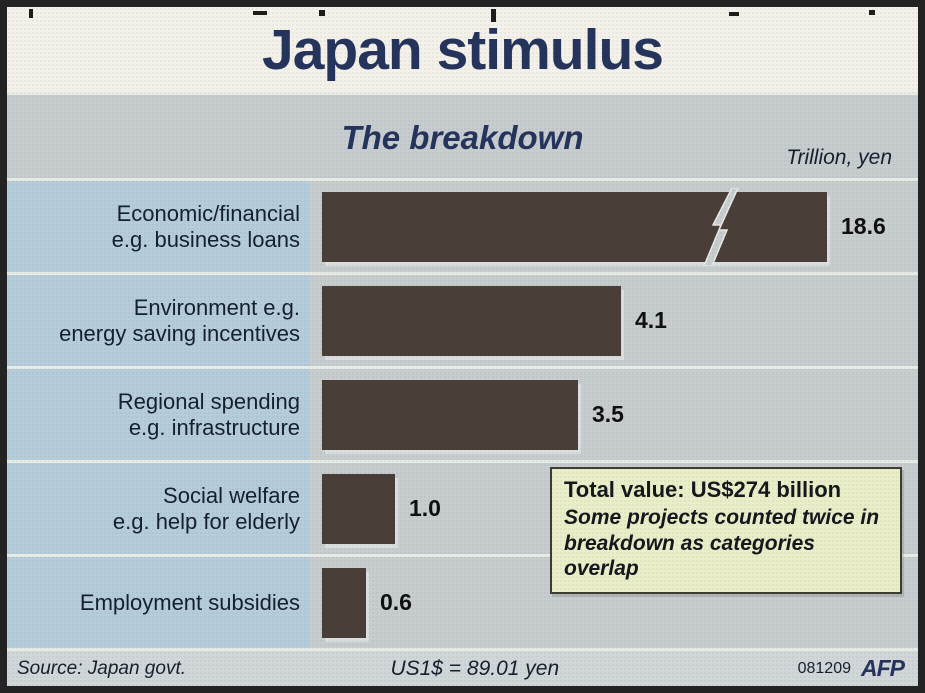 Image resolution: width=925 pixels, height=693 pixels. I want to click on category-label-line: Employment subsidies, so click(189, 602).